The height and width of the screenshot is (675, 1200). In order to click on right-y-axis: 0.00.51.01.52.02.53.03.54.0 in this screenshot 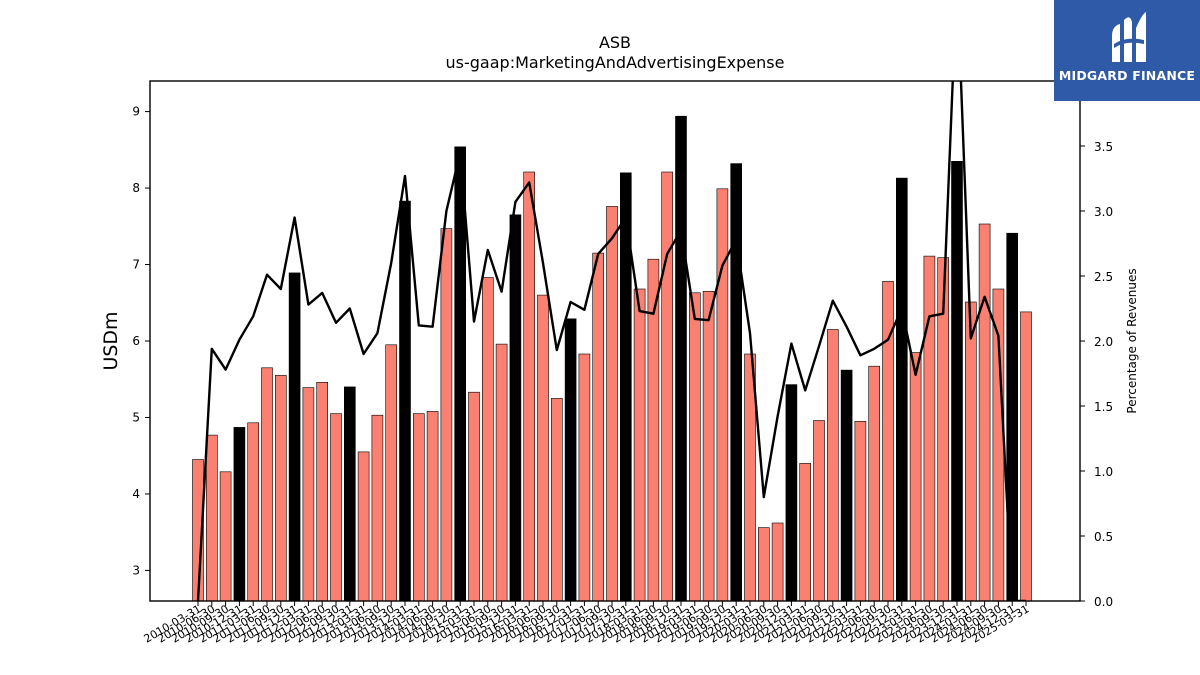, I will do `click(1096, 342)`.